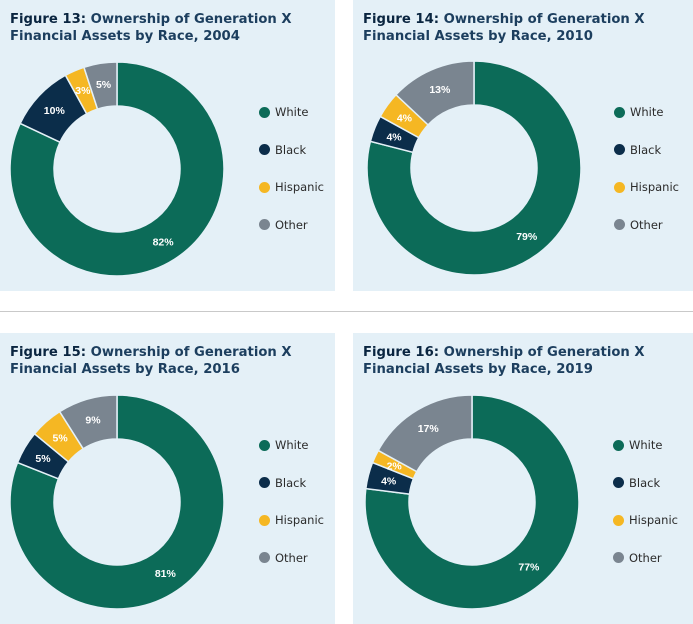 Image resolution: width=693 pixels, height=624 pixels. Describe the element at coordinates (93, 420) in the screenshot. I see `data-label-other: 9%` at that location.